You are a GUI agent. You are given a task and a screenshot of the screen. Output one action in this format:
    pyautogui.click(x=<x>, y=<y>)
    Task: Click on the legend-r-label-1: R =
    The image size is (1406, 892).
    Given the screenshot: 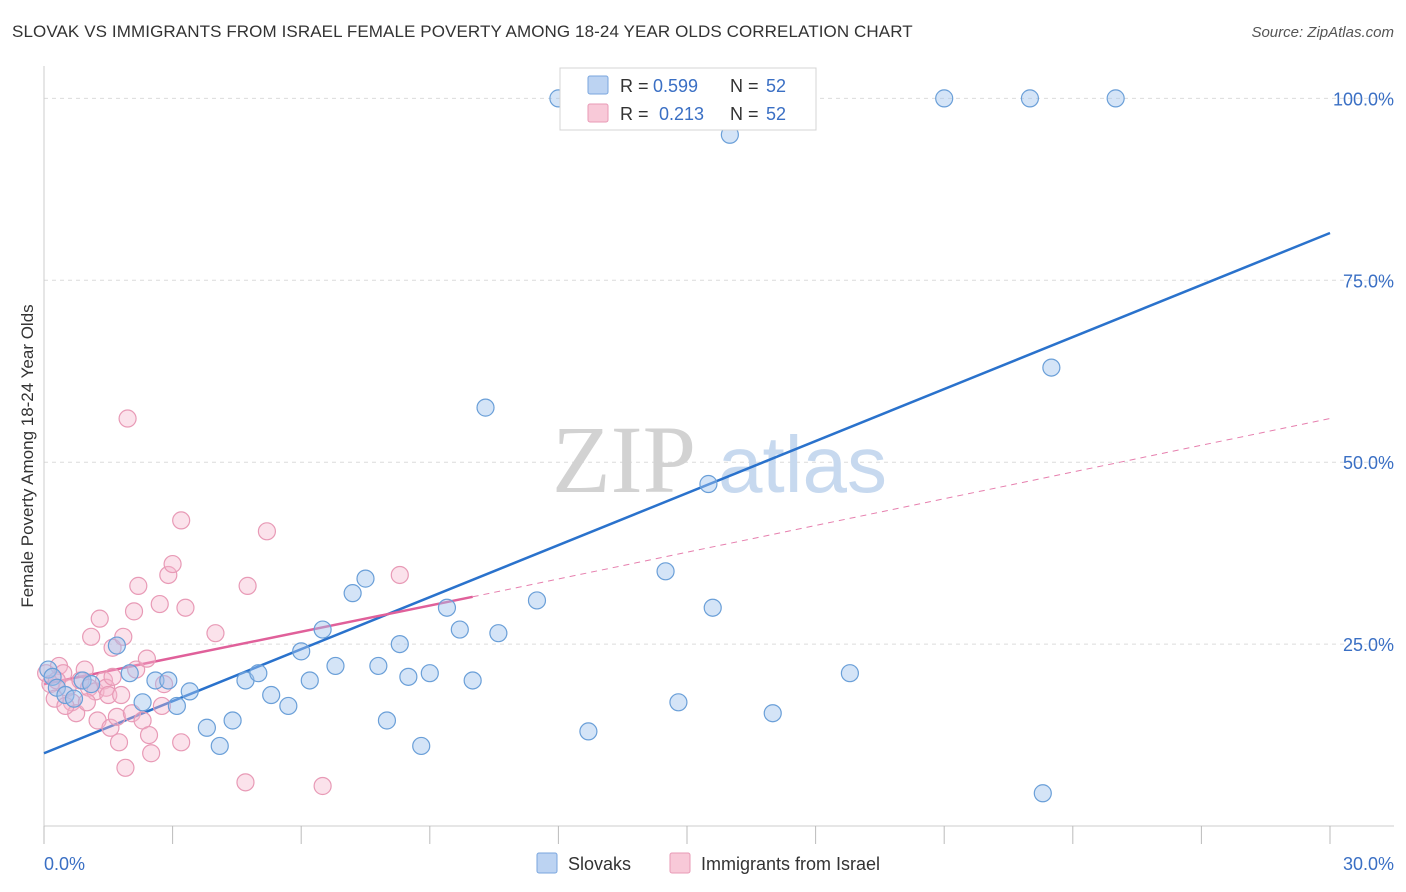 What is the action you would take?
    pyautogui.click(x=634, y=86)
    